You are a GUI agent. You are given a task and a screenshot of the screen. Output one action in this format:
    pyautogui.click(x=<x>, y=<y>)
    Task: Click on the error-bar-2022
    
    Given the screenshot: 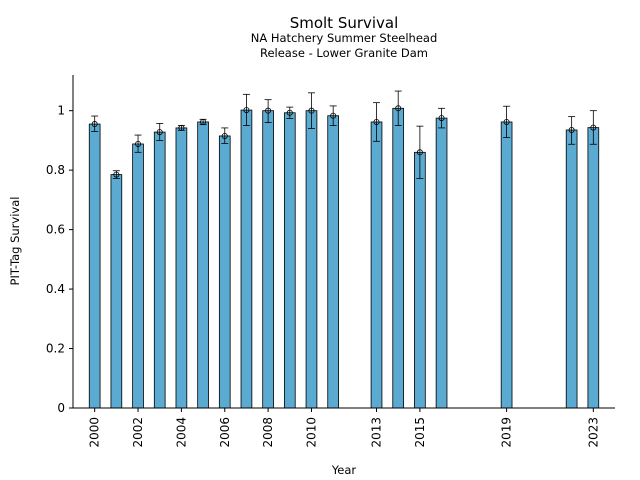 What is the action you would take?
    pyautogui.click(x=572, y=130)
    